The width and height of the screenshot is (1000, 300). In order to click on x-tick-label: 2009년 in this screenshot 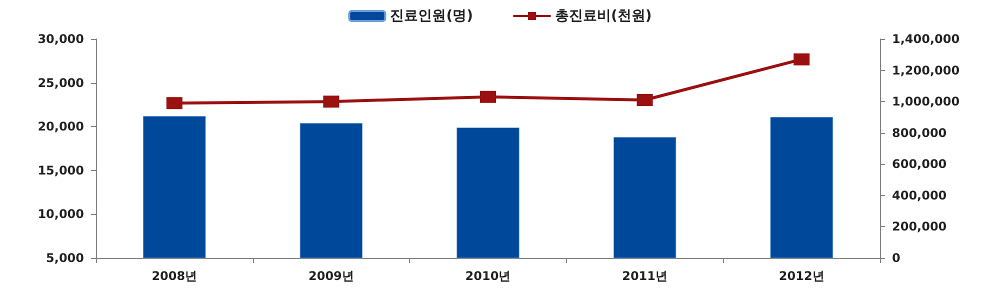, I will do `click(331, 276)`.